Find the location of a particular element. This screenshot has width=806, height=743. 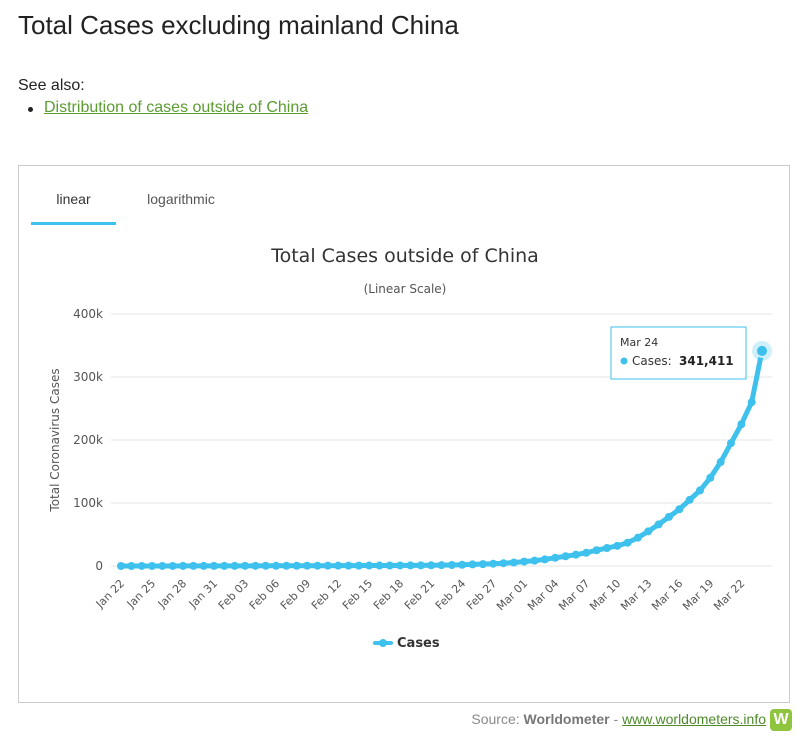

x-tick-label: Mar 22 is located at coordinates (729, 595).